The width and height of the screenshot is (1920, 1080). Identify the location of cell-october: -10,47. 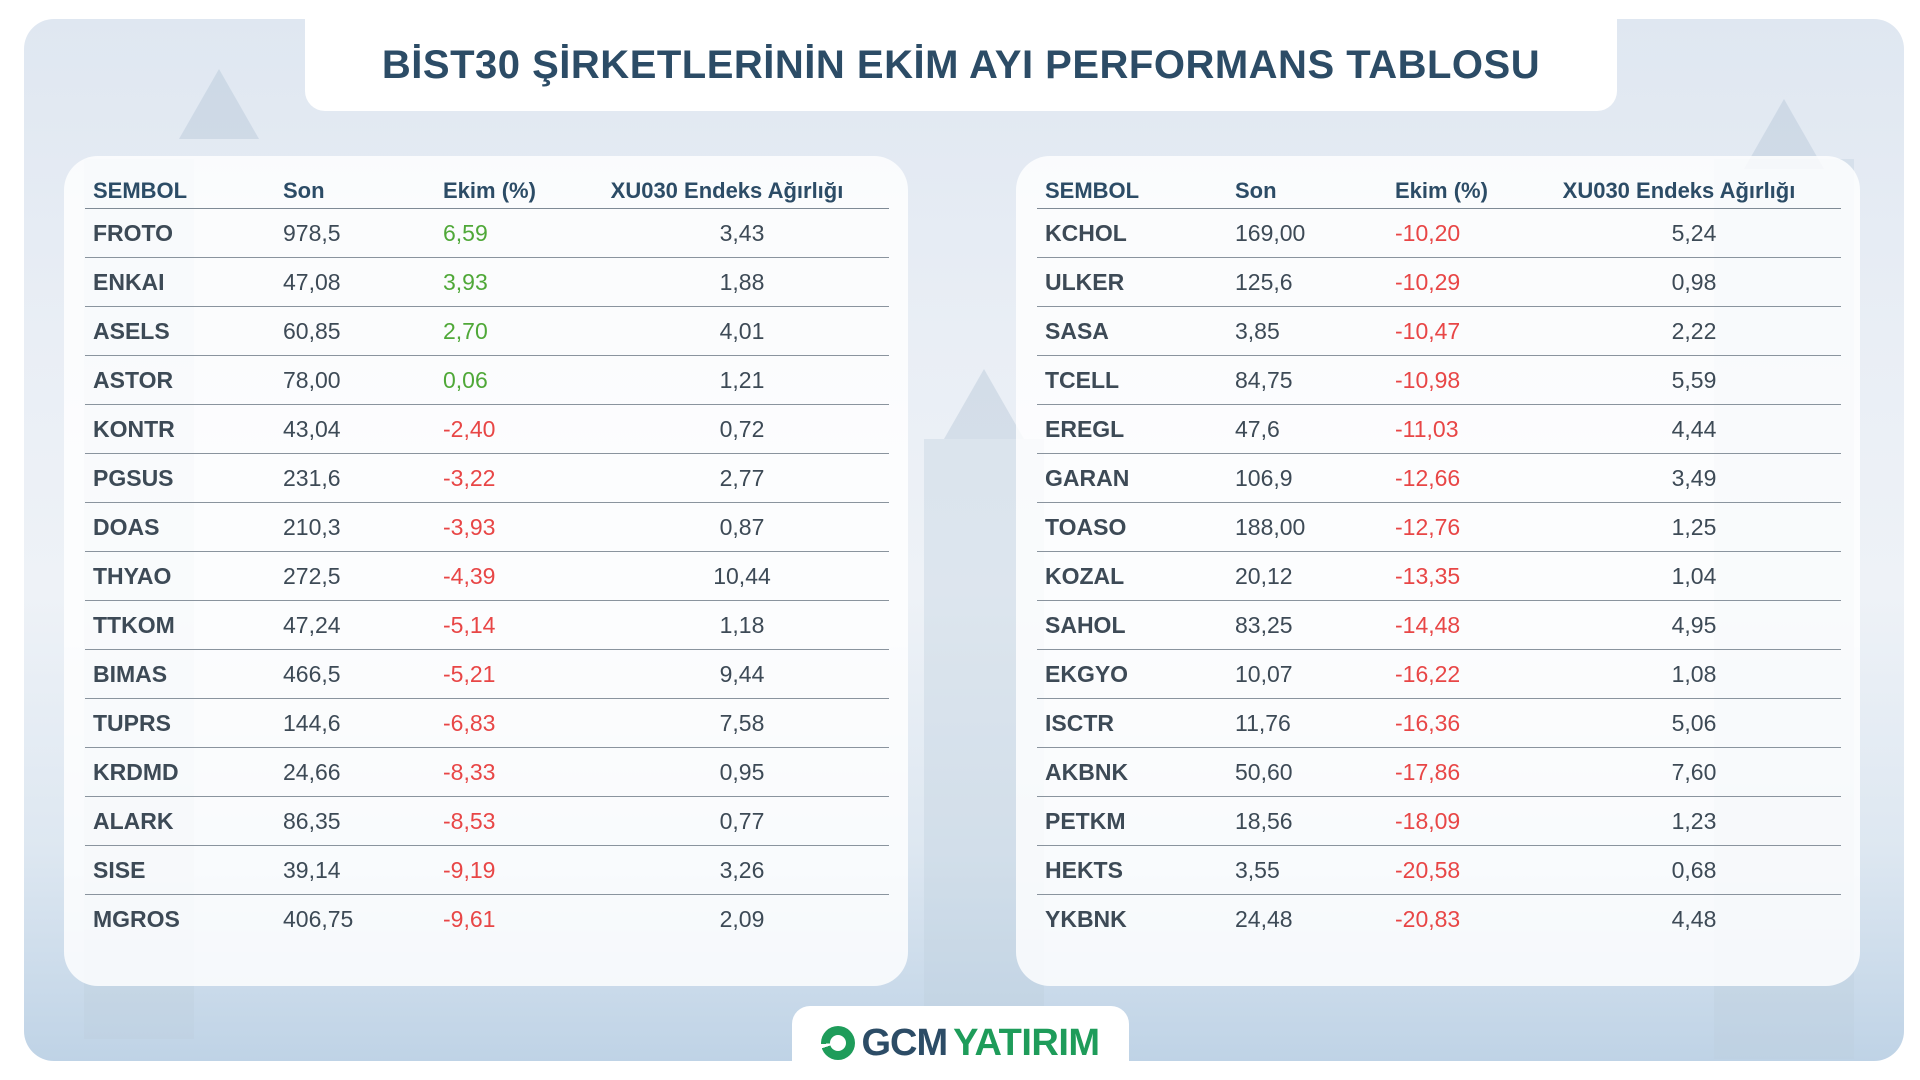
(1428, 330).